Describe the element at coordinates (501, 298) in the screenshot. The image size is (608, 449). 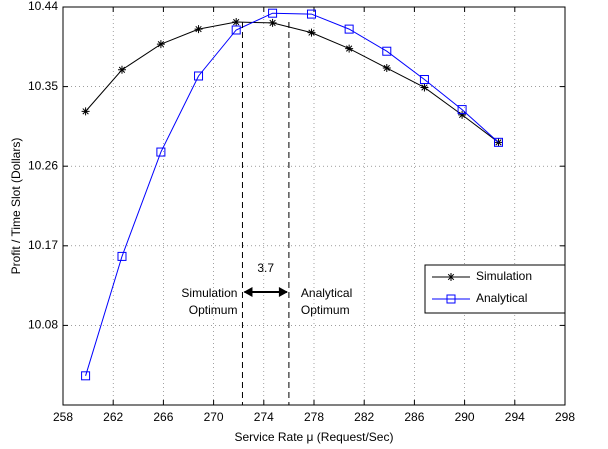
I see `legend-label: Analytical` at that location.